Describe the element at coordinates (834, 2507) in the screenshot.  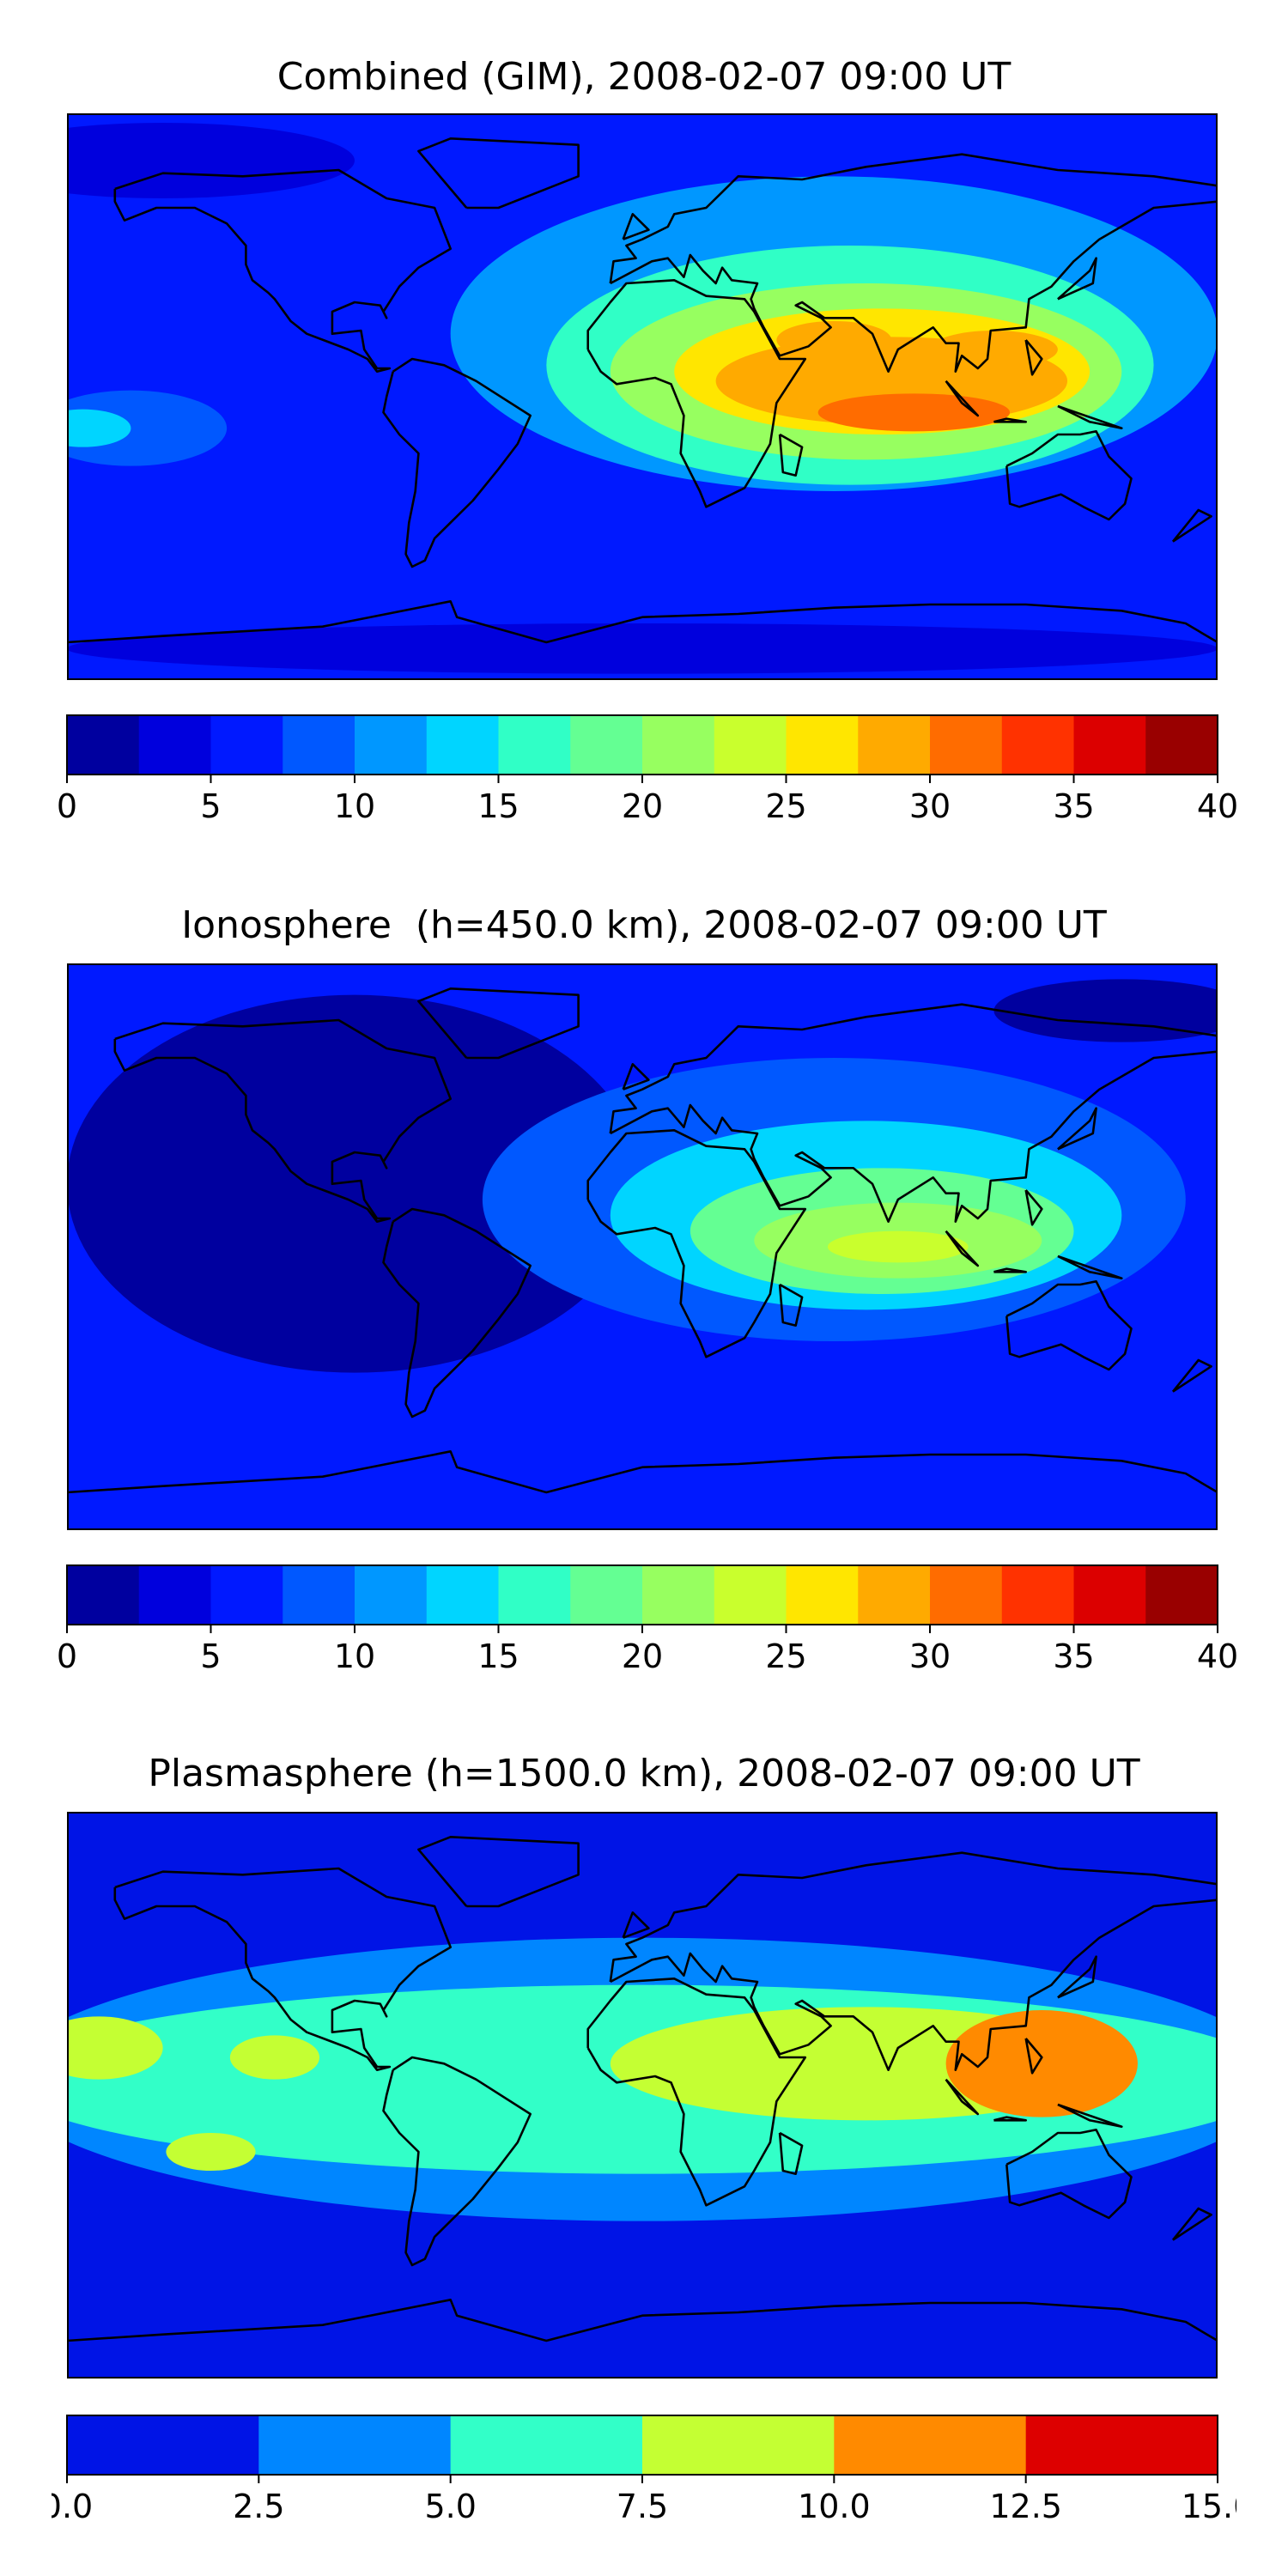
I see `colorbar-tick-label: 10.0` at that location.